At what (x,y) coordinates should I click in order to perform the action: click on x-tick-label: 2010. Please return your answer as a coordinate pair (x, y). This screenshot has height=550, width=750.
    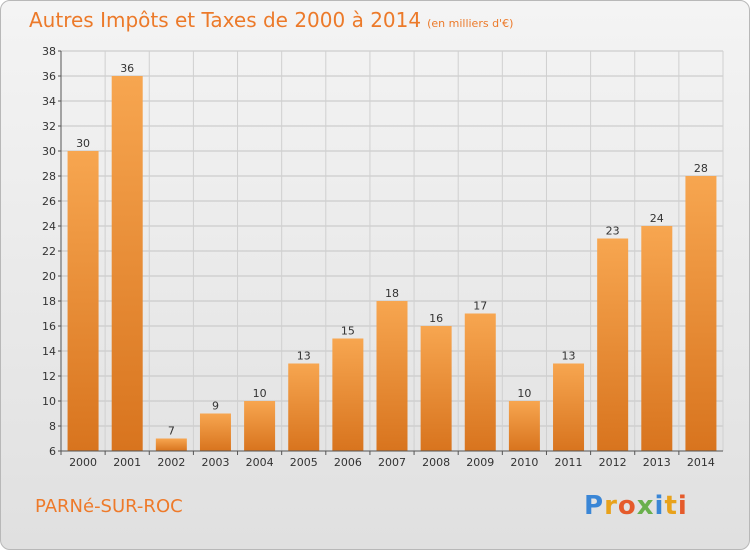
    Looking at the image, I should click on (524, 462).